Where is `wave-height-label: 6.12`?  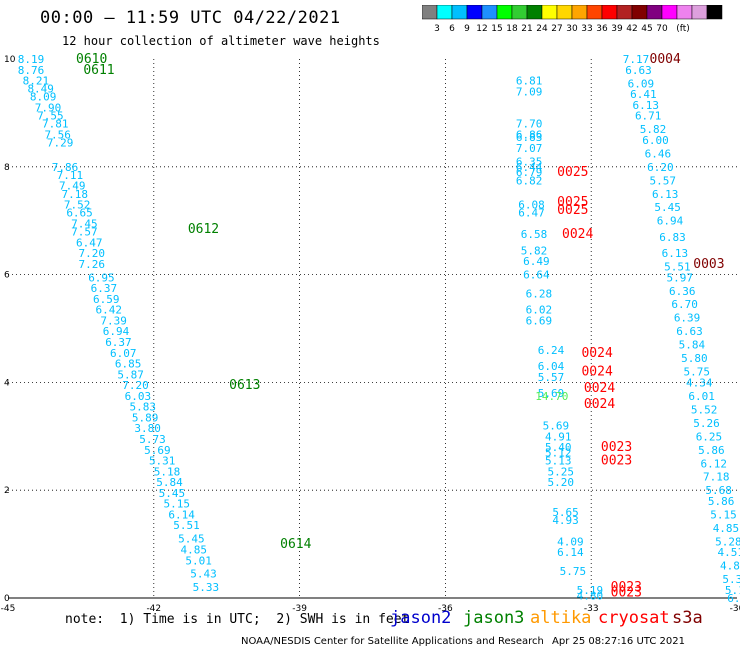
wave-height-label: 6.12 is located at coordinates (714, 463).